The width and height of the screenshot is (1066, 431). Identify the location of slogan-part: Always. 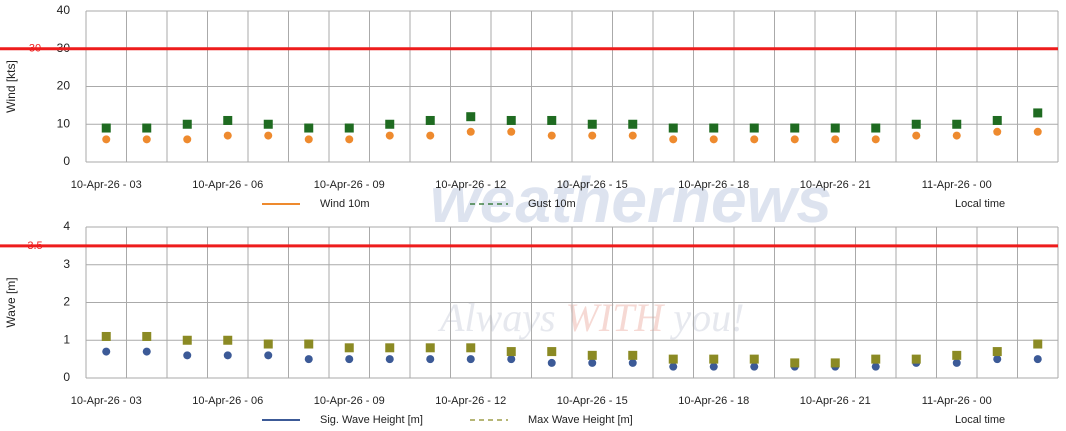
(501, 317).